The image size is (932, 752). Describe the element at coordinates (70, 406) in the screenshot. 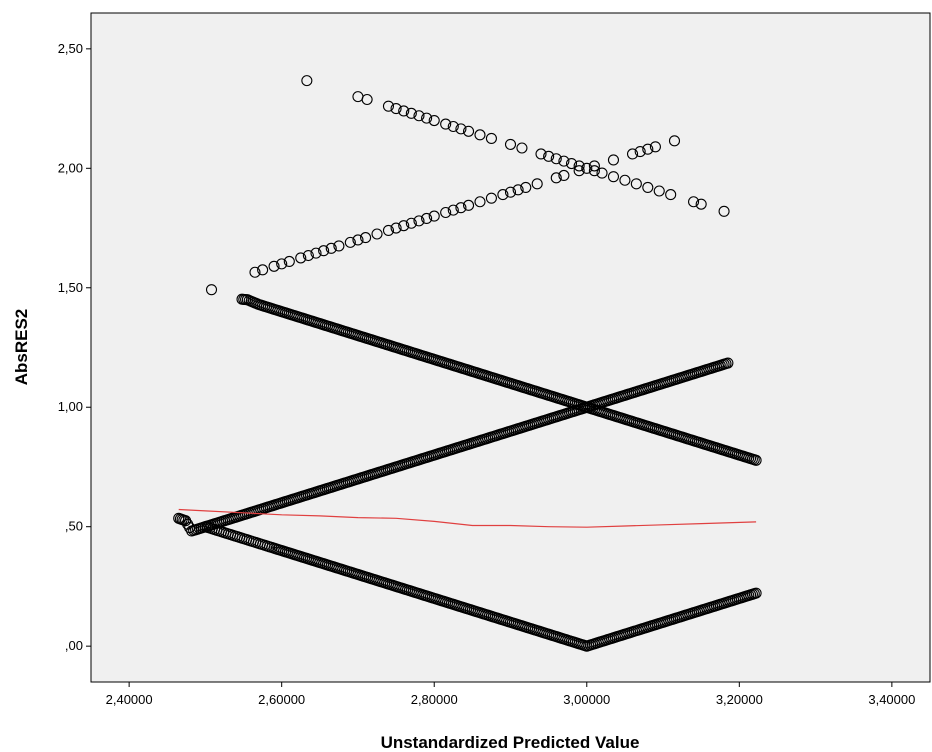

I see `y-tick-label: 1,00` at that location.